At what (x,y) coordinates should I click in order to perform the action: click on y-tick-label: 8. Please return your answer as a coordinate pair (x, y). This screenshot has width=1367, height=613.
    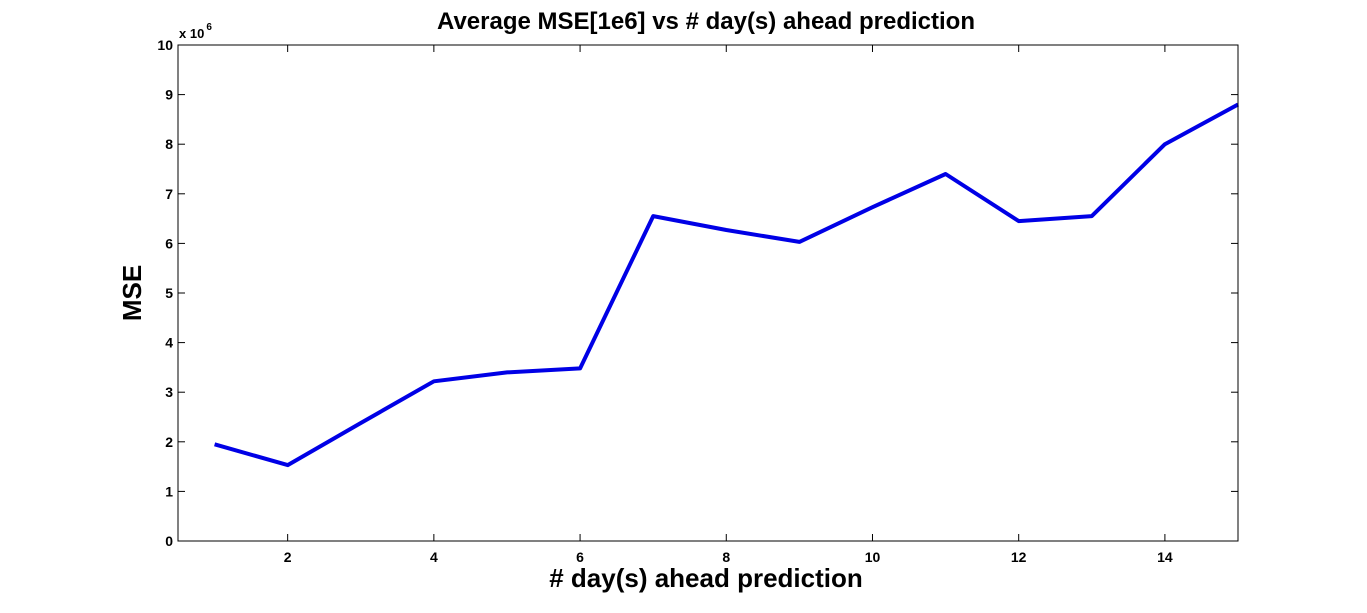
    Looking at the image, I should click on (169, 144).